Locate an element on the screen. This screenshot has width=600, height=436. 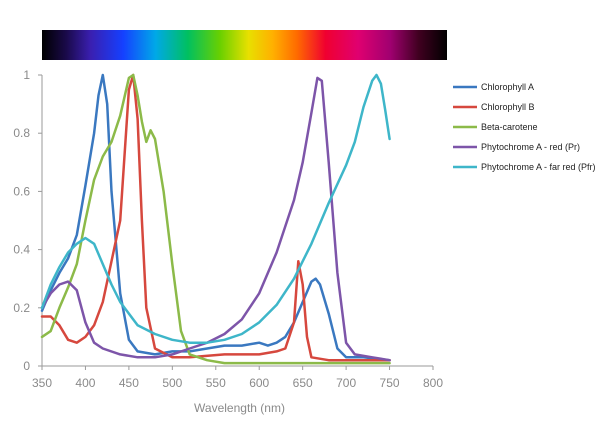
x-tick-label: 750 is located at coordinates (390, 383).